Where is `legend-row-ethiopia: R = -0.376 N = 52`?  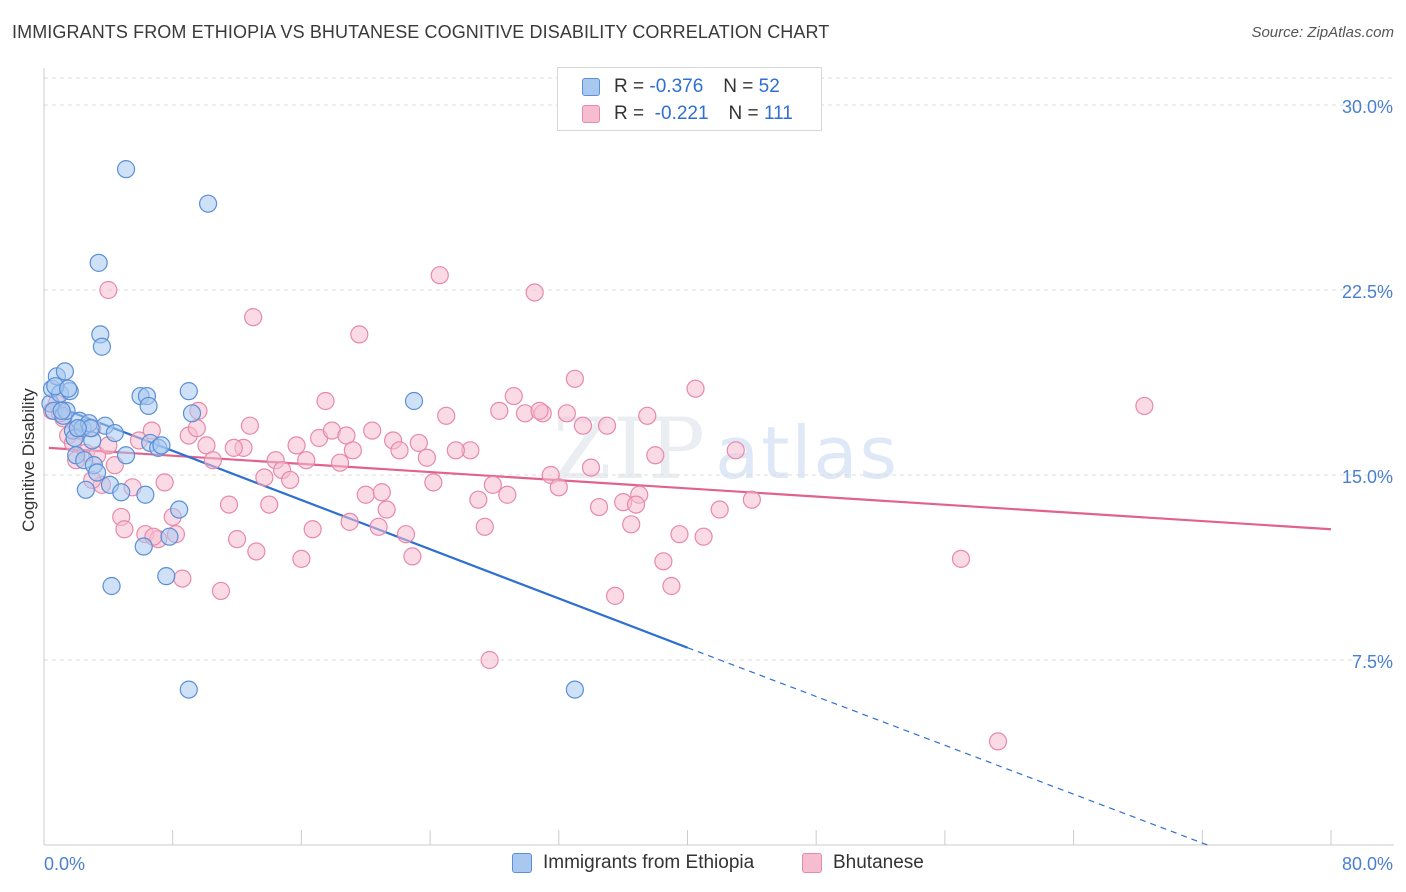 legend-row-ethiopia: R = -0.376 N = 52 is located at coordinates (681, 87).